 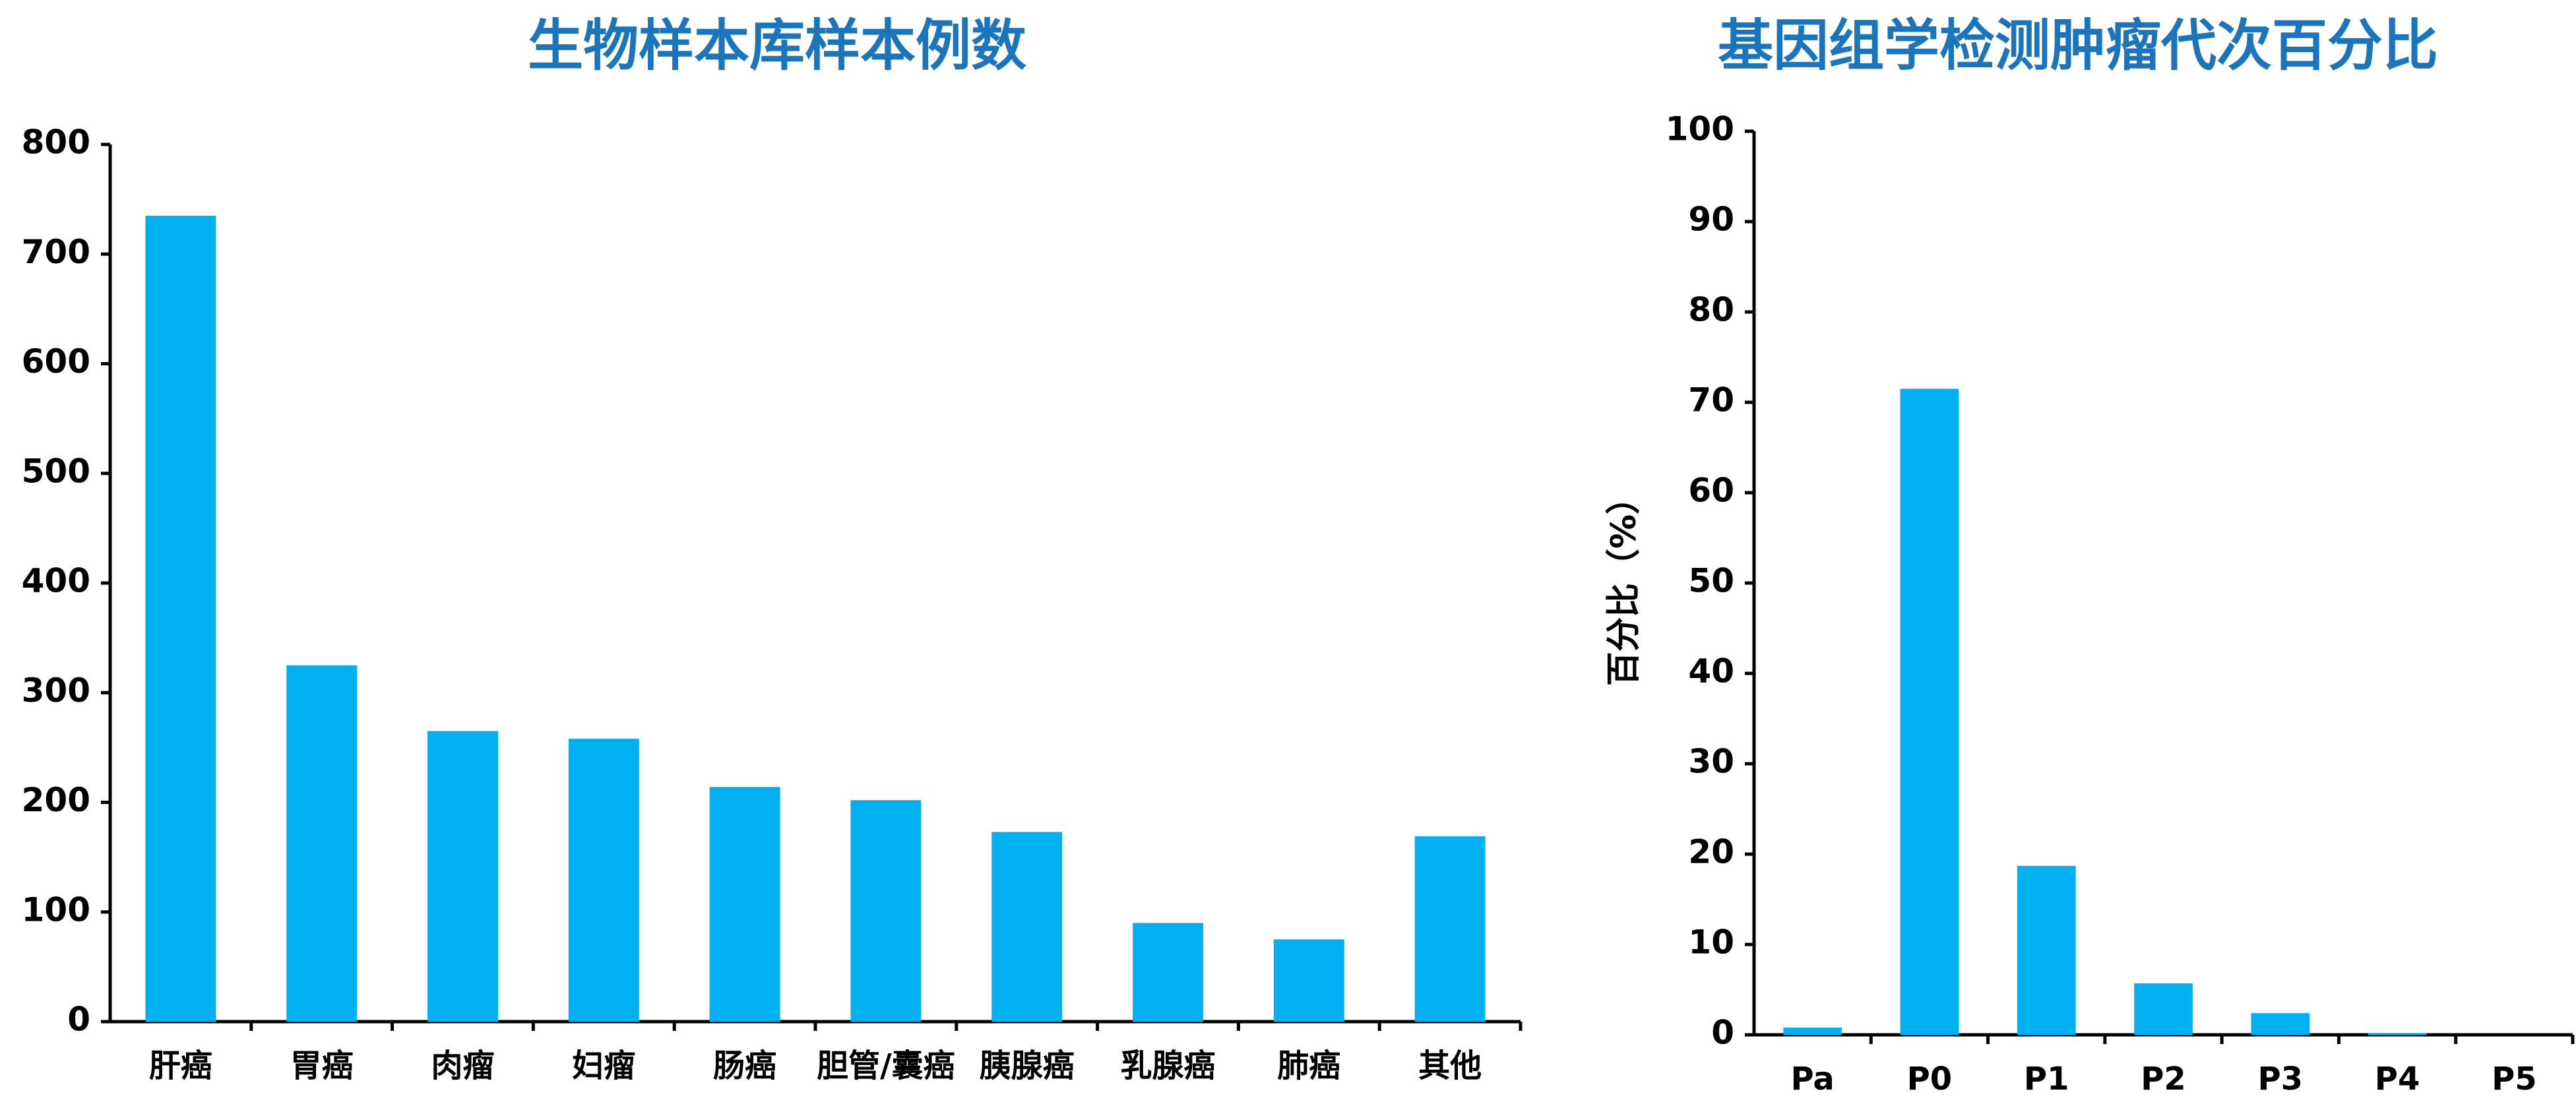 I want to click on y-tick-label: 400, so click(x=56, y=581).